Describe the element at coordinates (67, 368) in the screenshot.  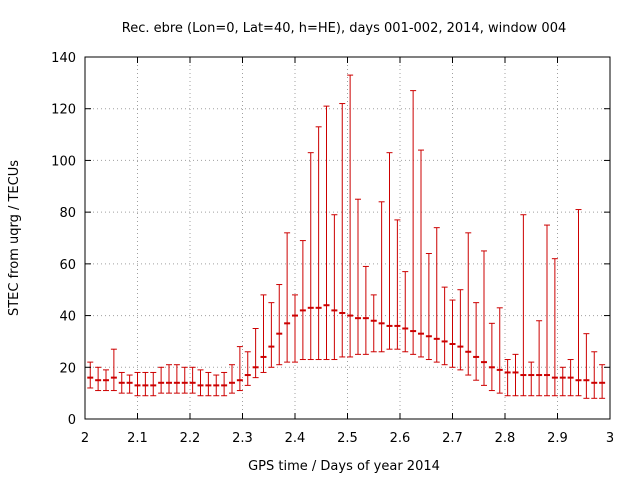
I see `y-tick-label: 20` at that location.